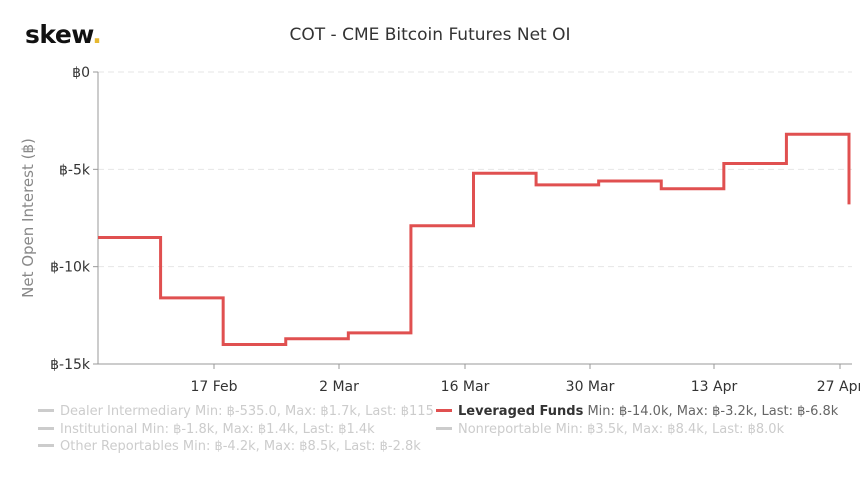 Image resolution: width=860 pixels, height=480 pixels. What do you see at coordinates (256, 429) in the screenshot?
I see `legend-stats: Min: ฿-1.8k, Max: ฿1.4k, Last: ฿1.4k` at bounding box center [256, 429].